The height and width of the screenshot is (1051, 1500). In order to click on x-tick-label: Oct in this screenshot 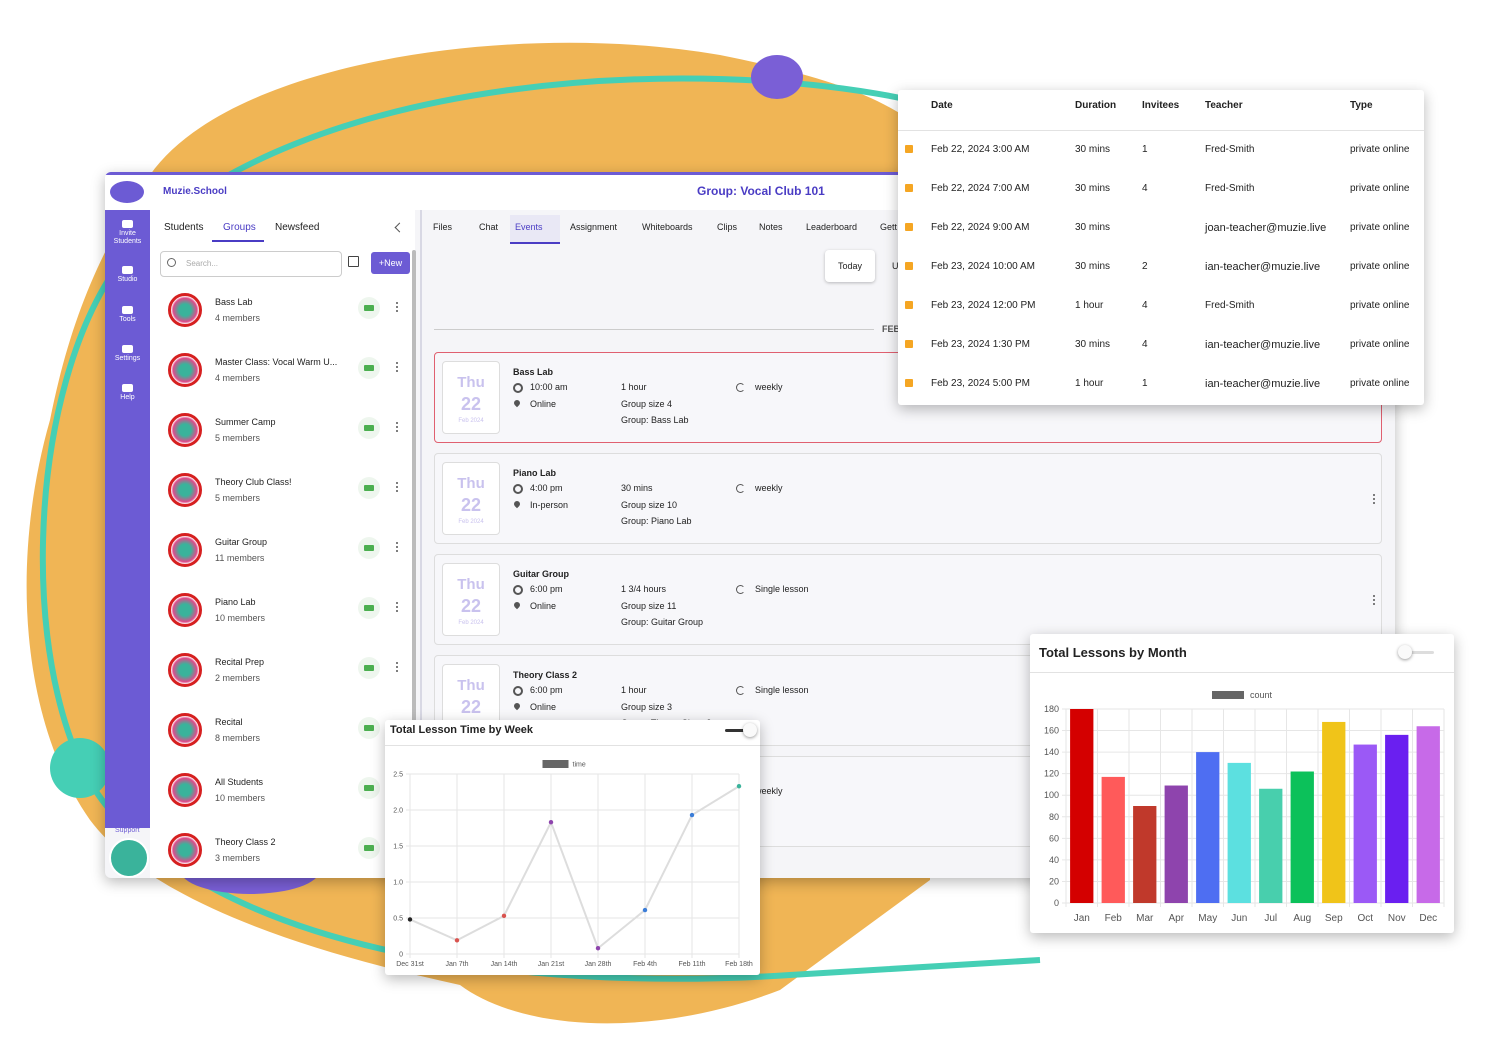, I will do `click(1365, 918)`.